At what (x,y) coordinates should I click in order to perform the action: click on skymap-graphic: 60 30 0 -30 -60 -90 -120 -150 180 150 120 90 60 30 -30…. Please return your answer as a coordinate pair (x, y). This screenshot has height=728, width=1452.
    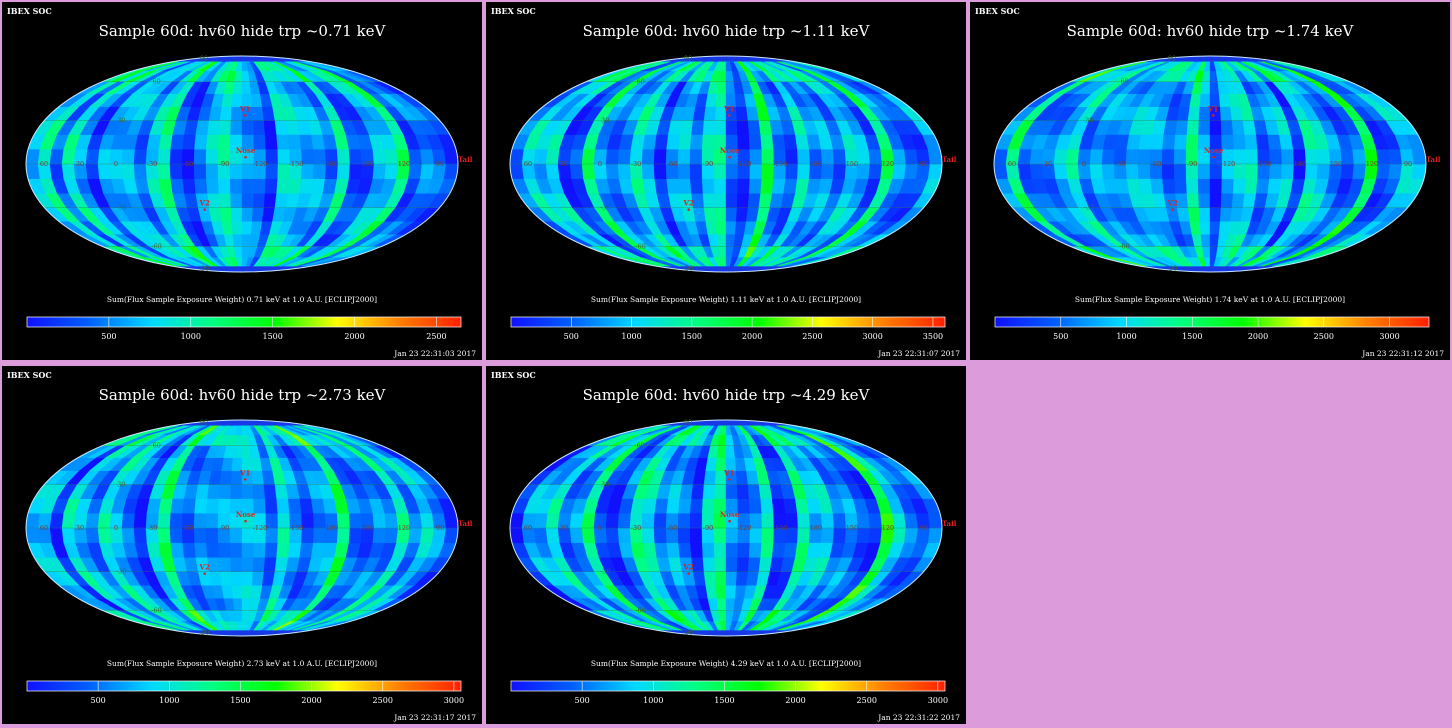
    Looking at the image, I should click on (721, 529).